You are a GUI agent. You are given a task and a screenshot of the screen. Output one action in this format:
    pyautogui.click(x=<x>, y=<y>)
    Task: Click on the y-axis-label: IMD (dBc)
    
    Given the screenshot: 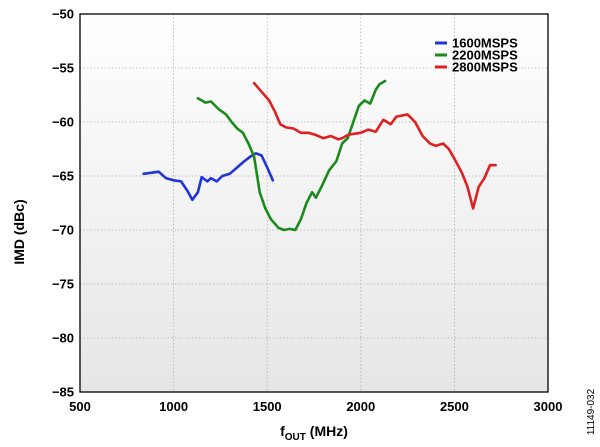 What is the action you would take?
    pyautogui.click(x=19, y=231)
    